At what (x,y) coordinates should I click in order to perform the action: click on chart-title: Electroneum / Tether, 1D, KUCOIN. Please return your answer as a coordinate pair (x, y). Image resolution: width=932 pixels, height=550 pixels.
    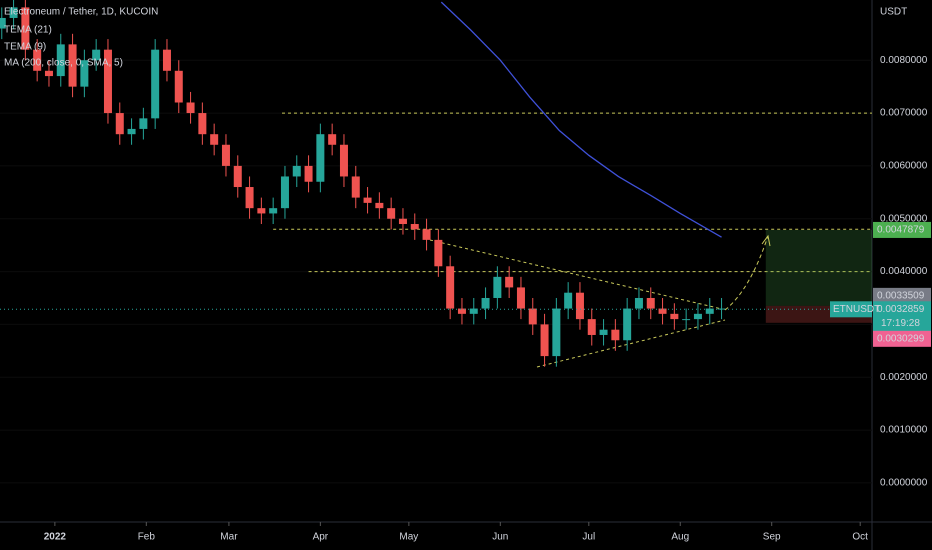
    Looking at the image, I should click on (81, 12).